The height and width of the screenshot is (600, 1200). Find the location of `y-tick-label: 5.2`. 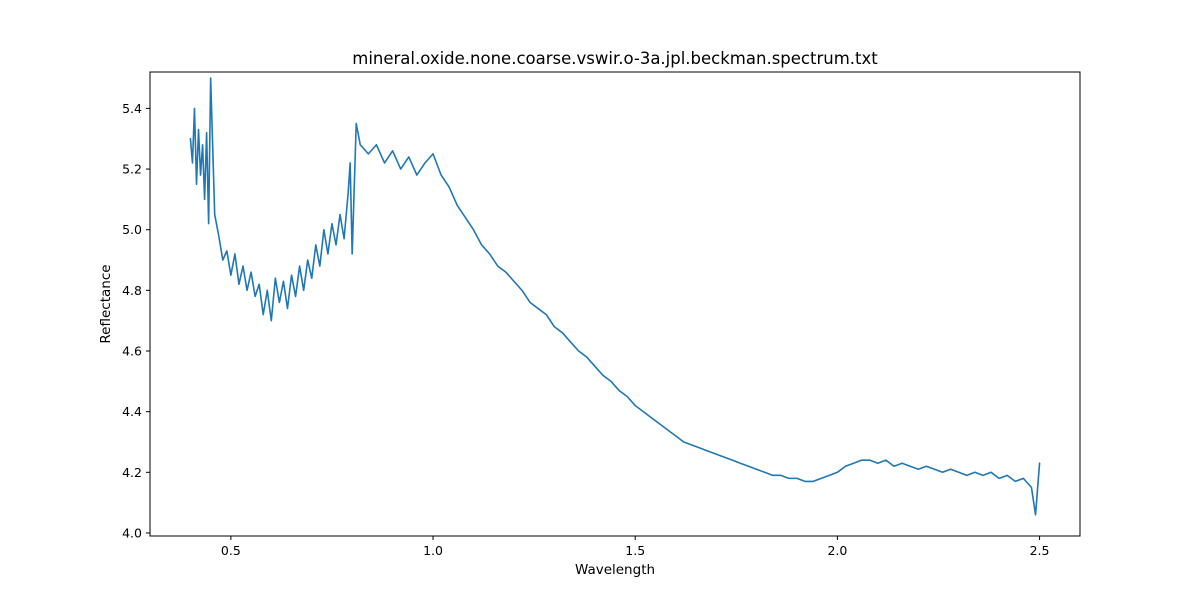

y-tick-label: 5.2 is located at coordinates (132, 169).